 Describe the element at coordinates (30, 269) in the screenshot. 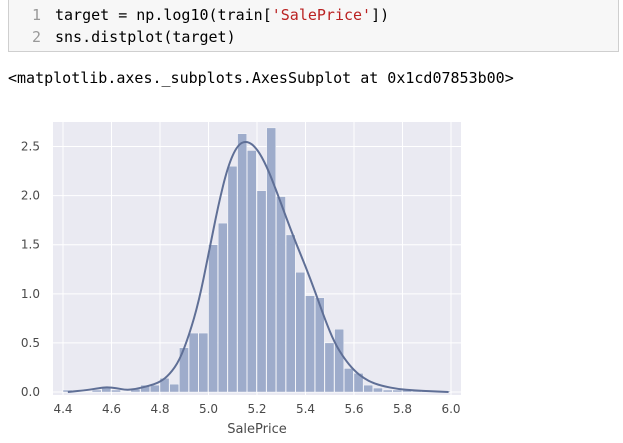

I see `y-tick-labels: 0.0 0.5 1.0 1.5 2.0 2.5` at that location.